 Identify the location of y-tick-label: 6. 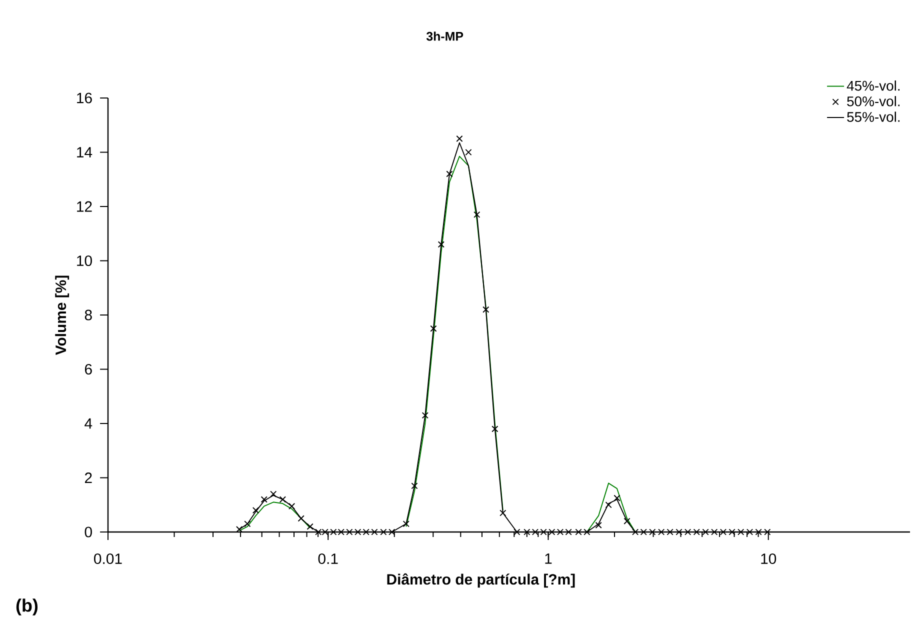
(88, 369).